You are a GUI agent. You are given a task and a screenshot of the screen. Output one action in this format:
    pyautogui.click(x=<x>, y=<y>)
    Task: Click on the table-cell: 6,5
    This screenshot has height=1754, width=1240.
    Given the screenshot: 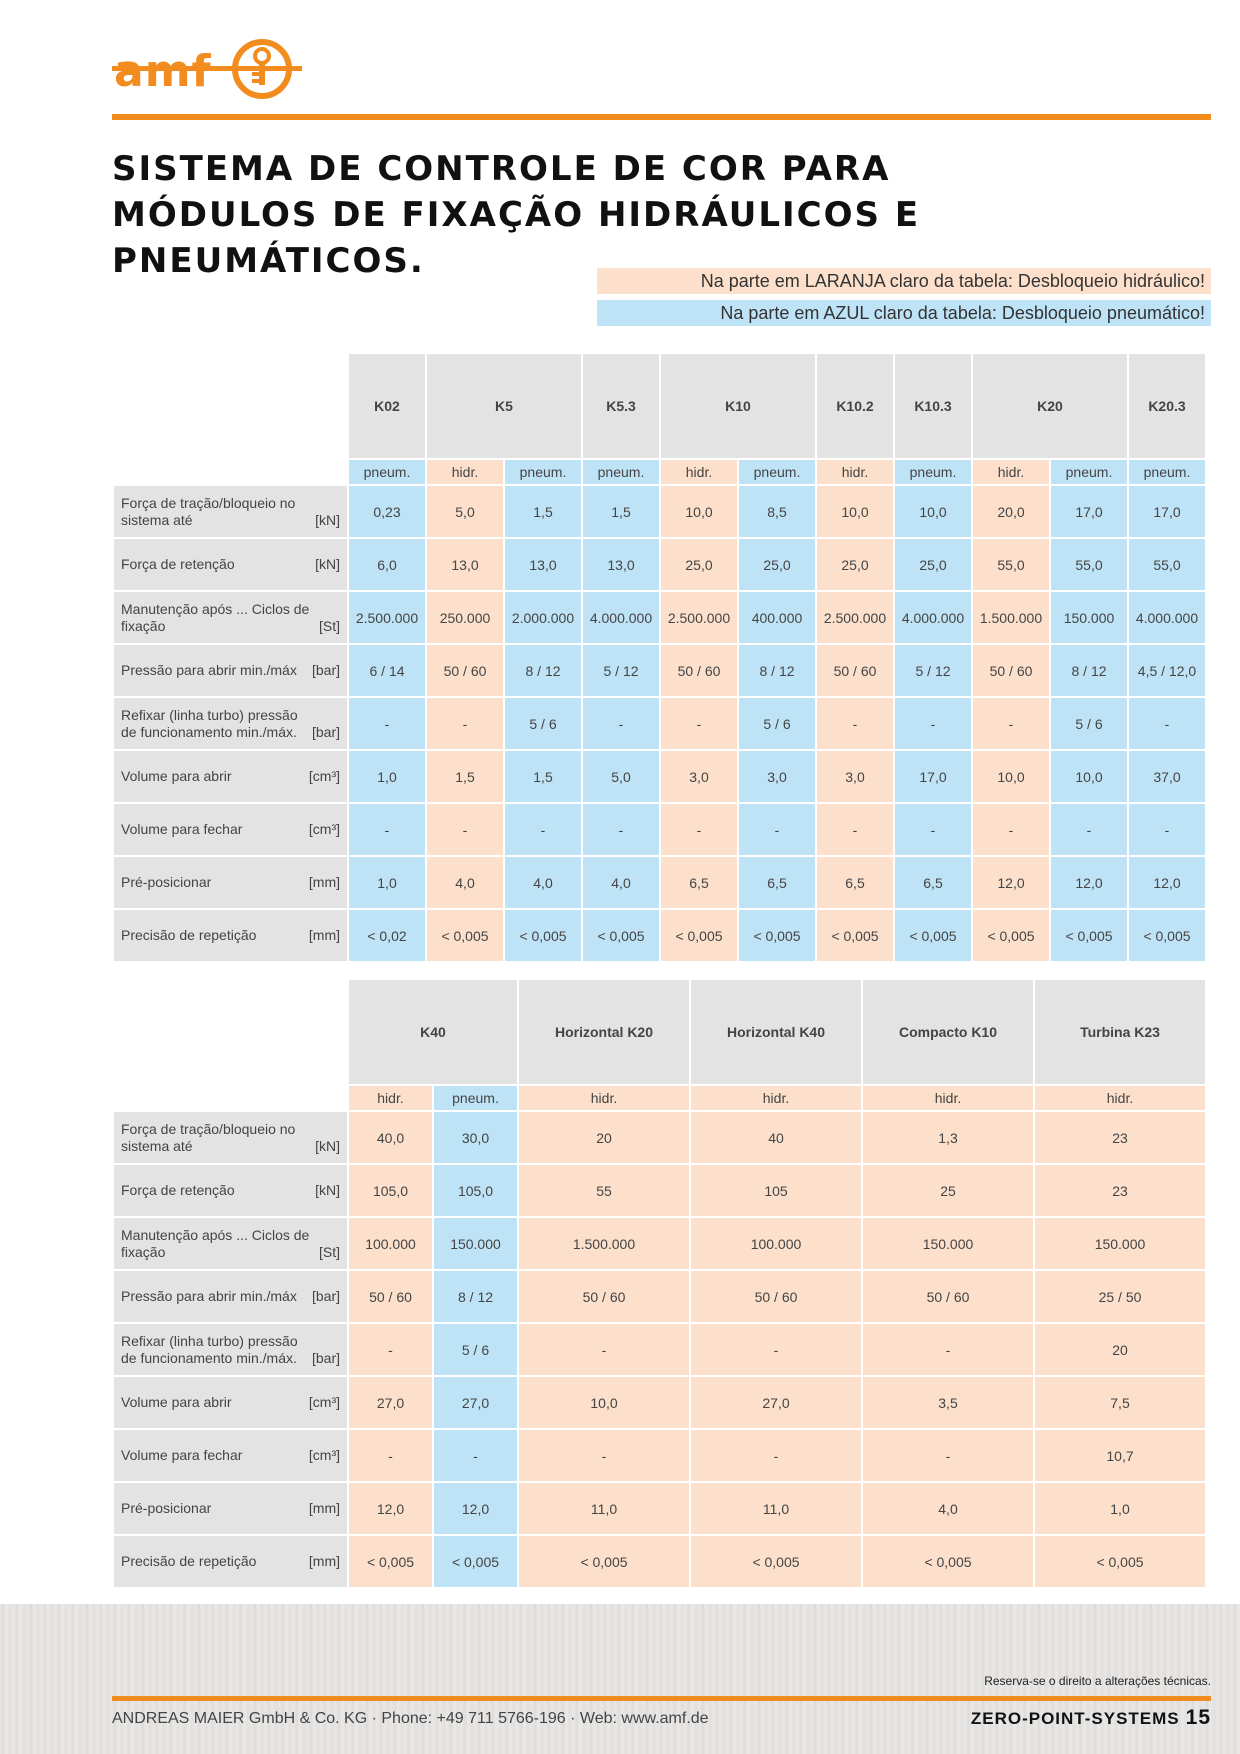 What is the action you would take?
    pyautogui.click(x=855, y=882)
    